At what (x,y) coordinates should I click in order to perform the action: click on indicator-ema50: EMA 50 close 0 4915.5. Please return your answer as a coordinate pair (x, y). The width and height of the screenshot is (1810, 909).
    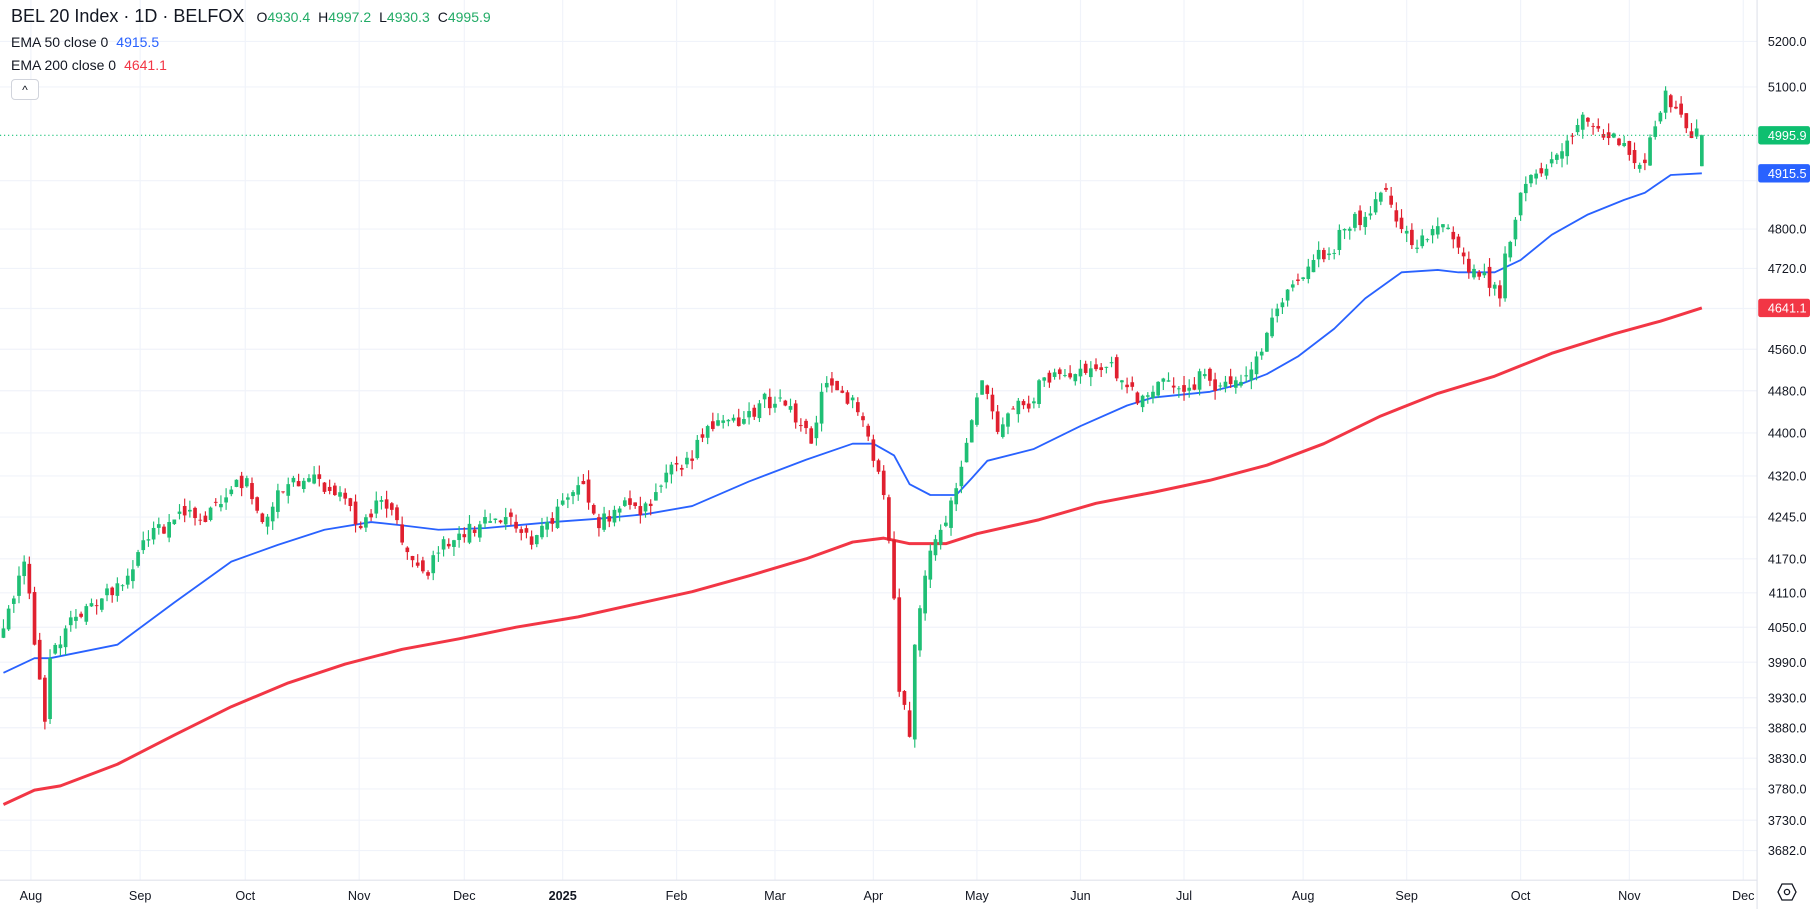
    Looking at the image, I should click on (254, 42).